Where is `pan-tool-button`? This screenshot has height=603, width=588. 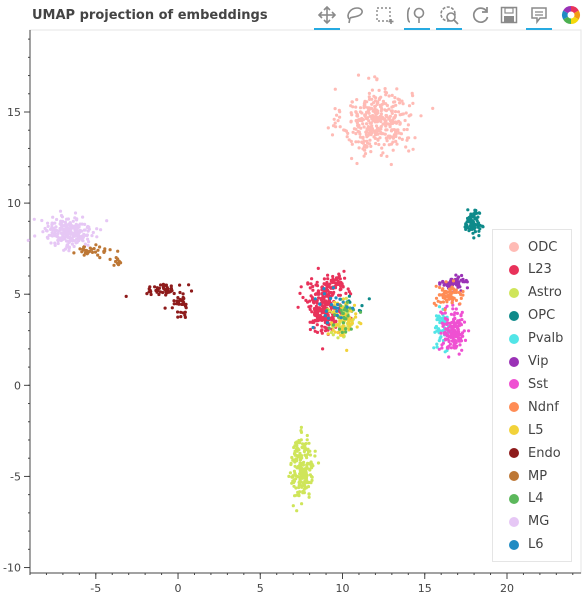
pan-tool-button is located at coordinates (327, 16).